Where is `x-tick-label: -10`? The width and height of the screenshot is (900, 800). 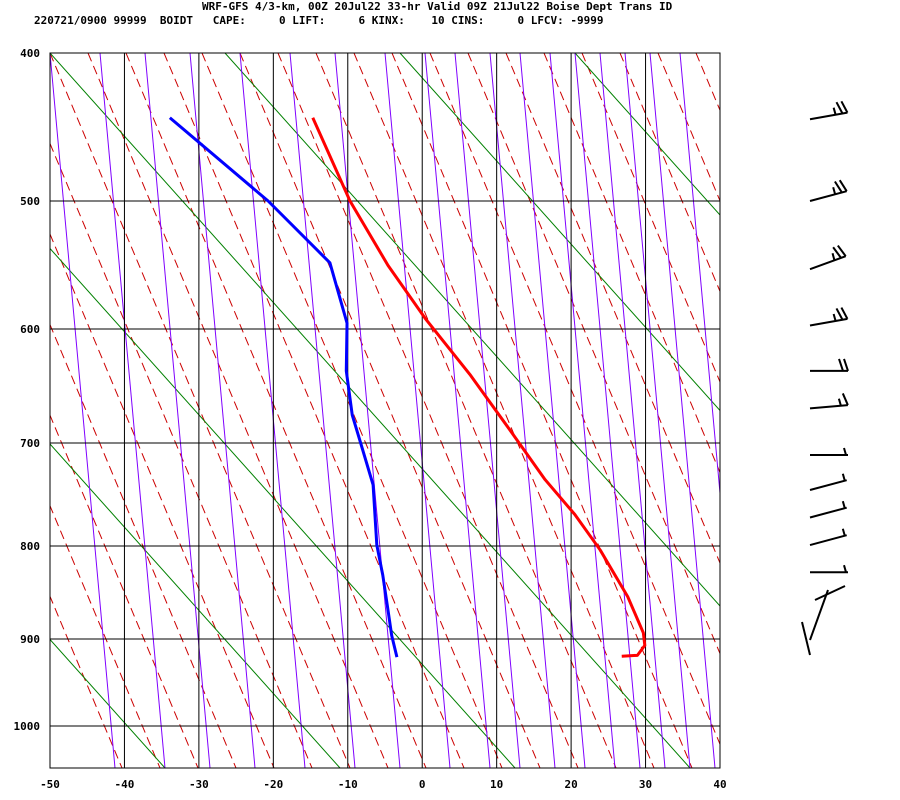 x-tick-label: -10 is located at coordinates (348, 784).